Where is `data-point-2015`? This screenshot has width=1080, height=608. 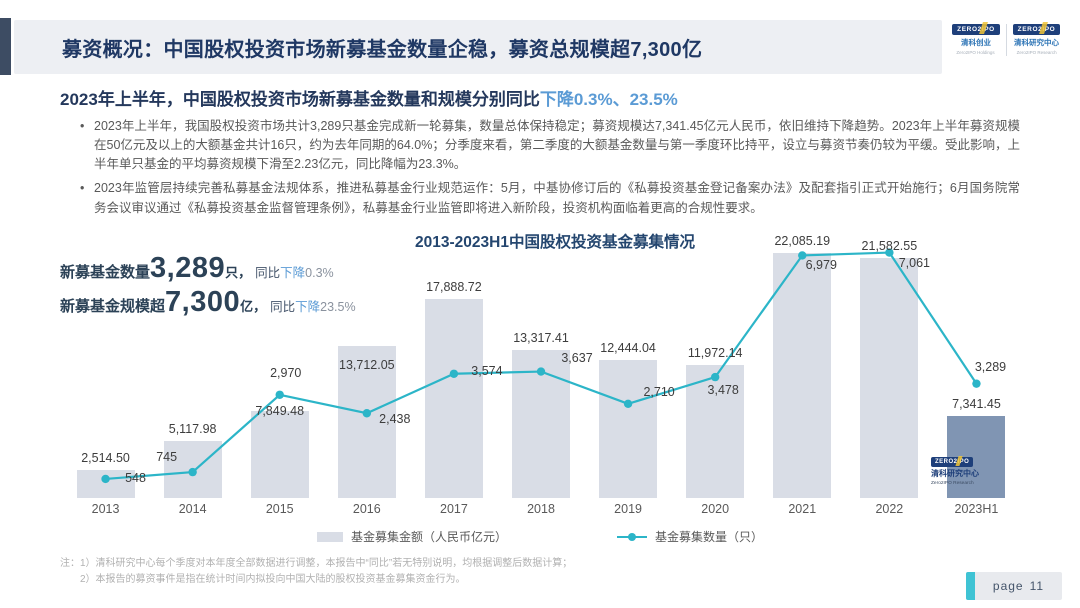
data-point-2015 is located at coordinates (279, 394).